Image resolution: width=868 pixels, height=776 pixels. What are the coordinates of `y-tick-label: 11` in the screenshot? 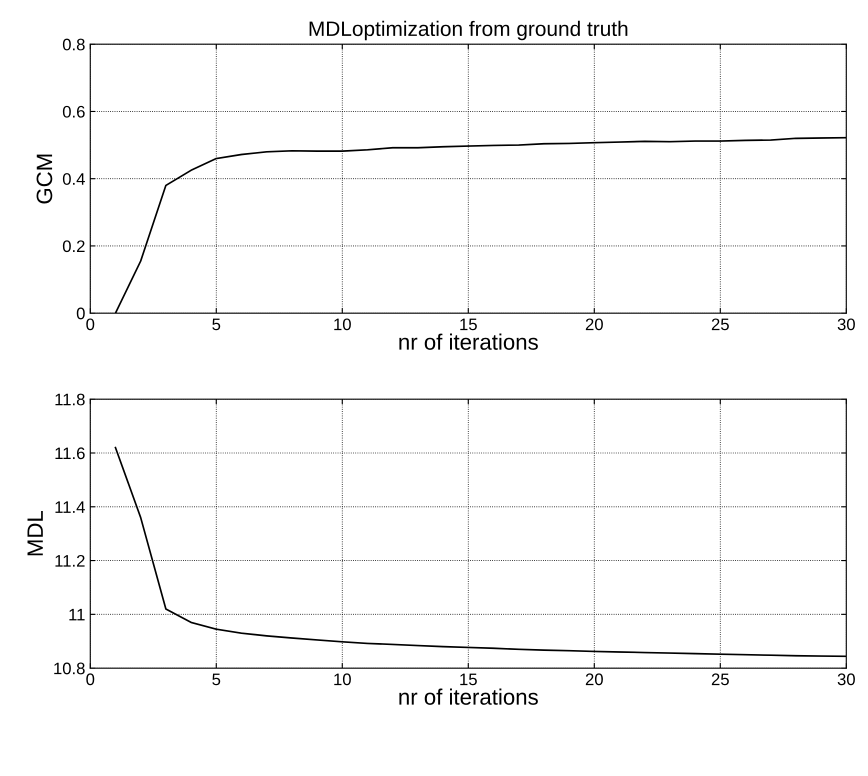 It's located at (77, 614).